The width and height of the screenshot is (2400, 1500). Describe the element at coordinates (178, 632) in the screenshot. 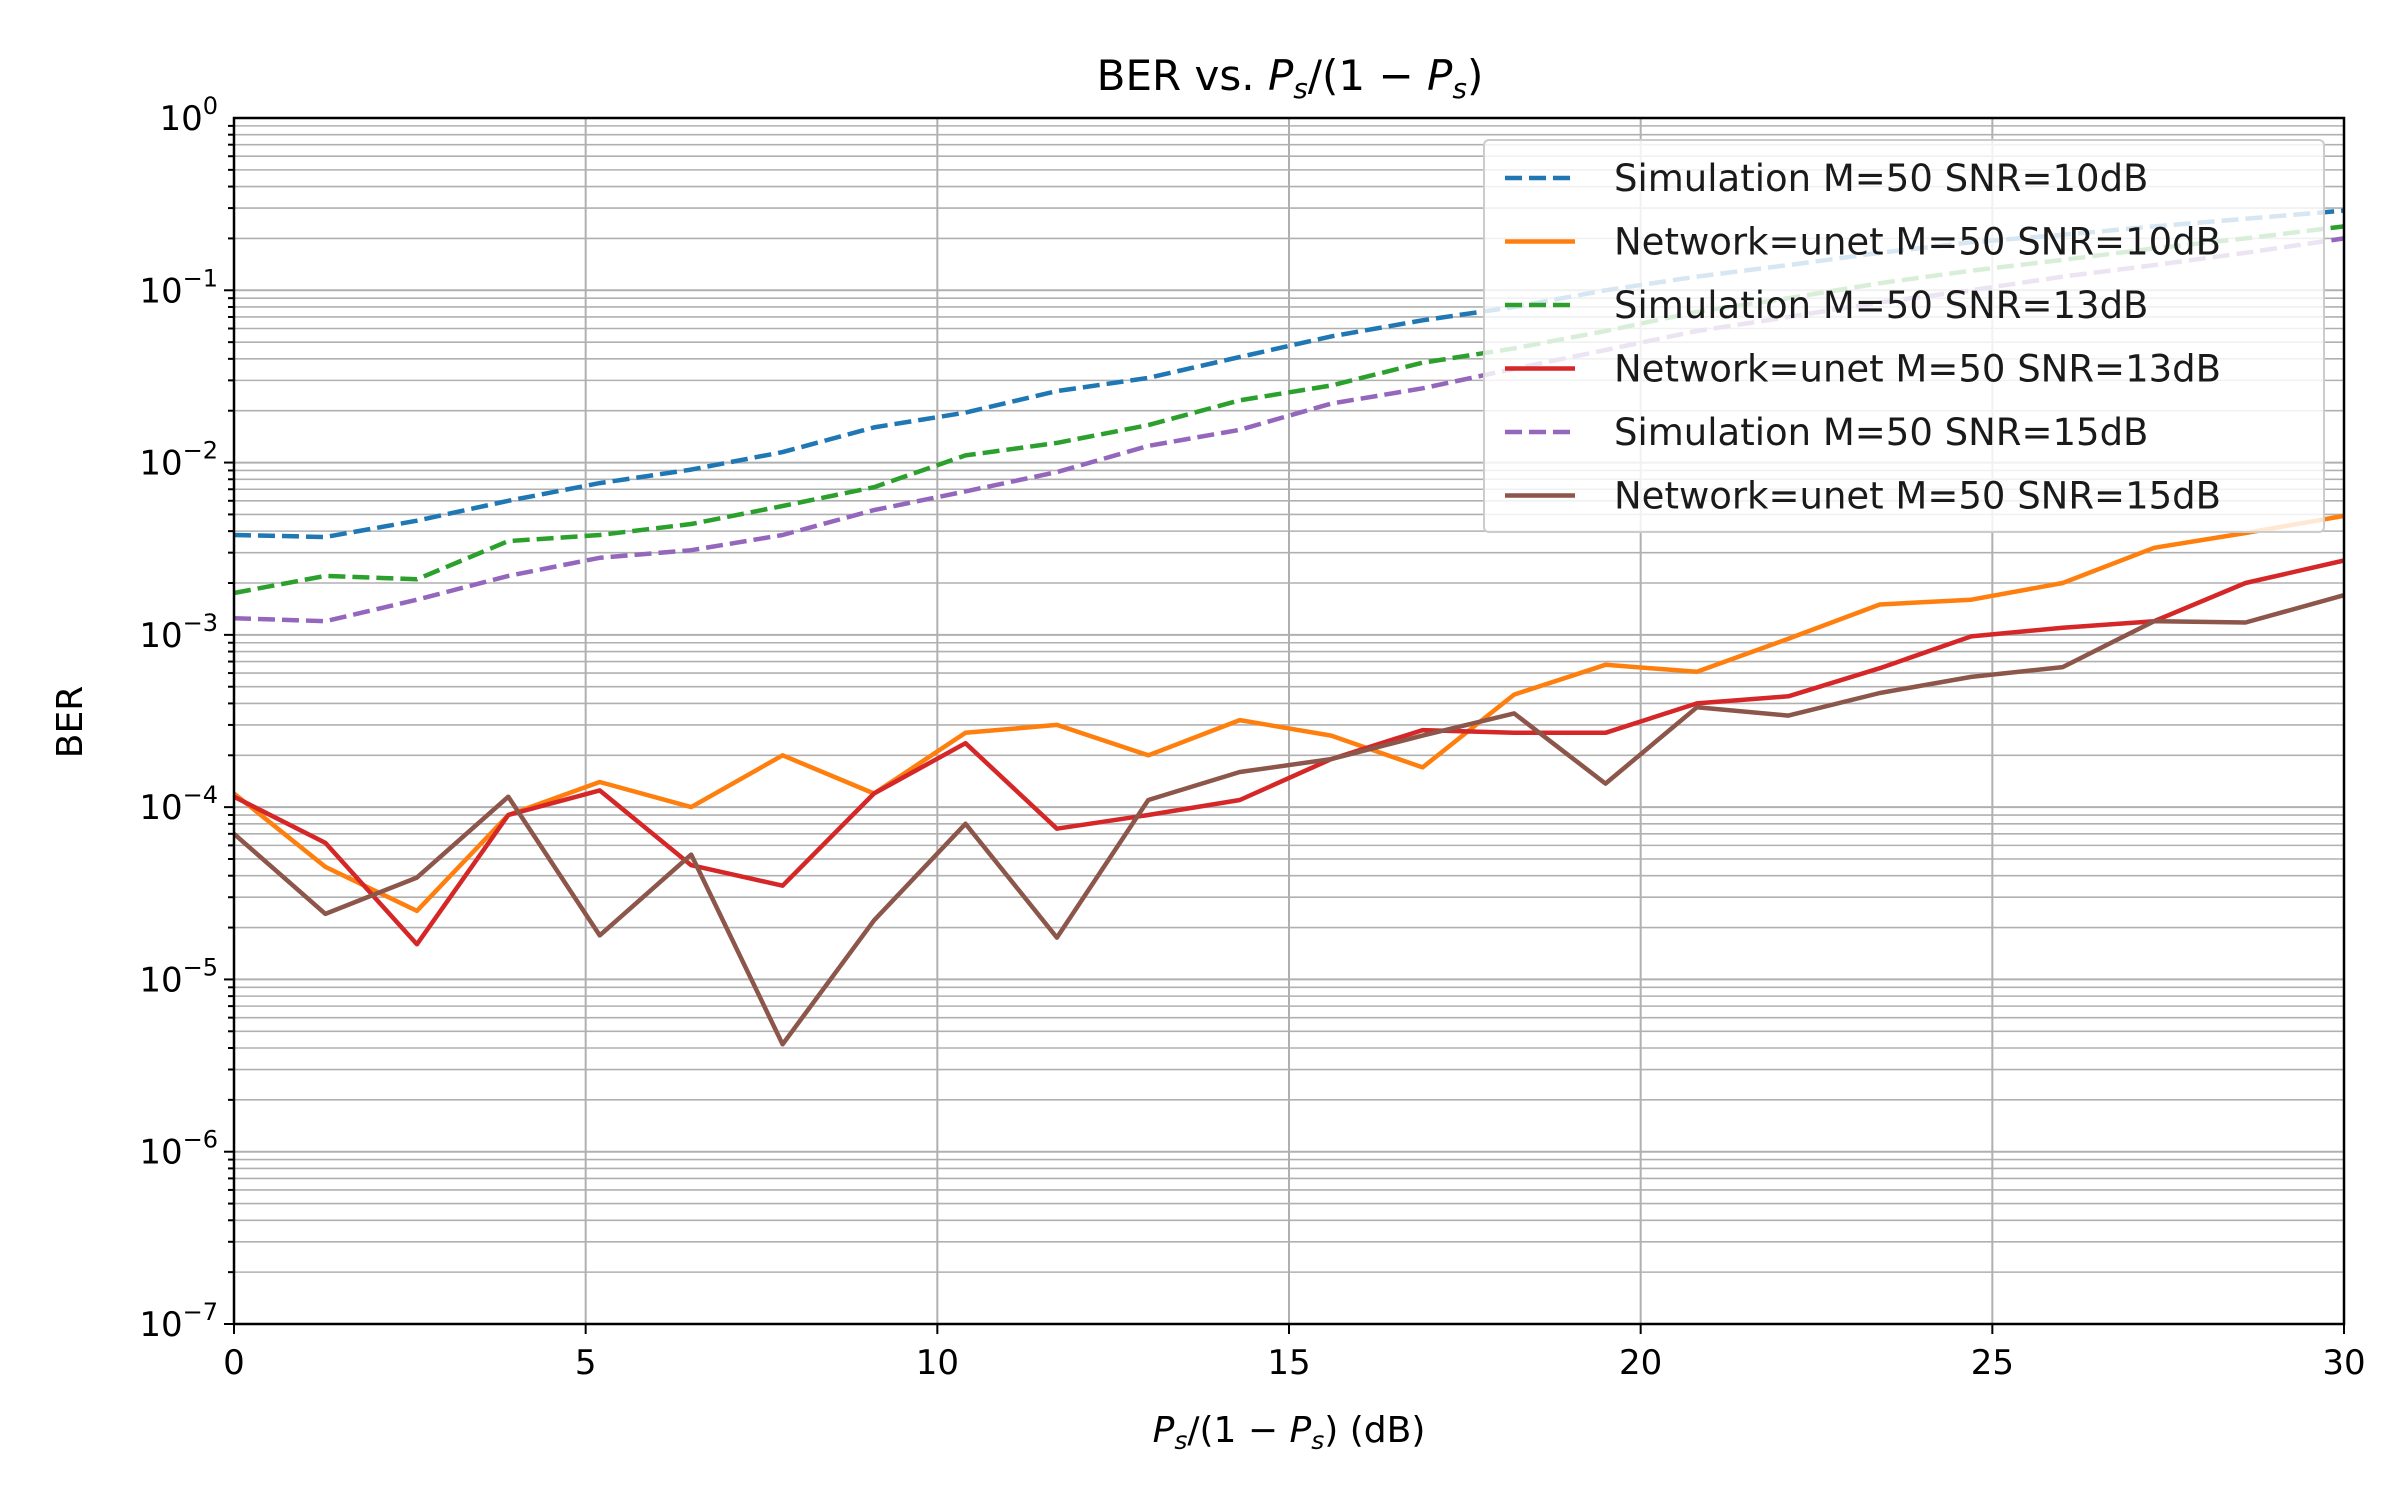

I see `y-tick-label: 10⁻³` at that location.